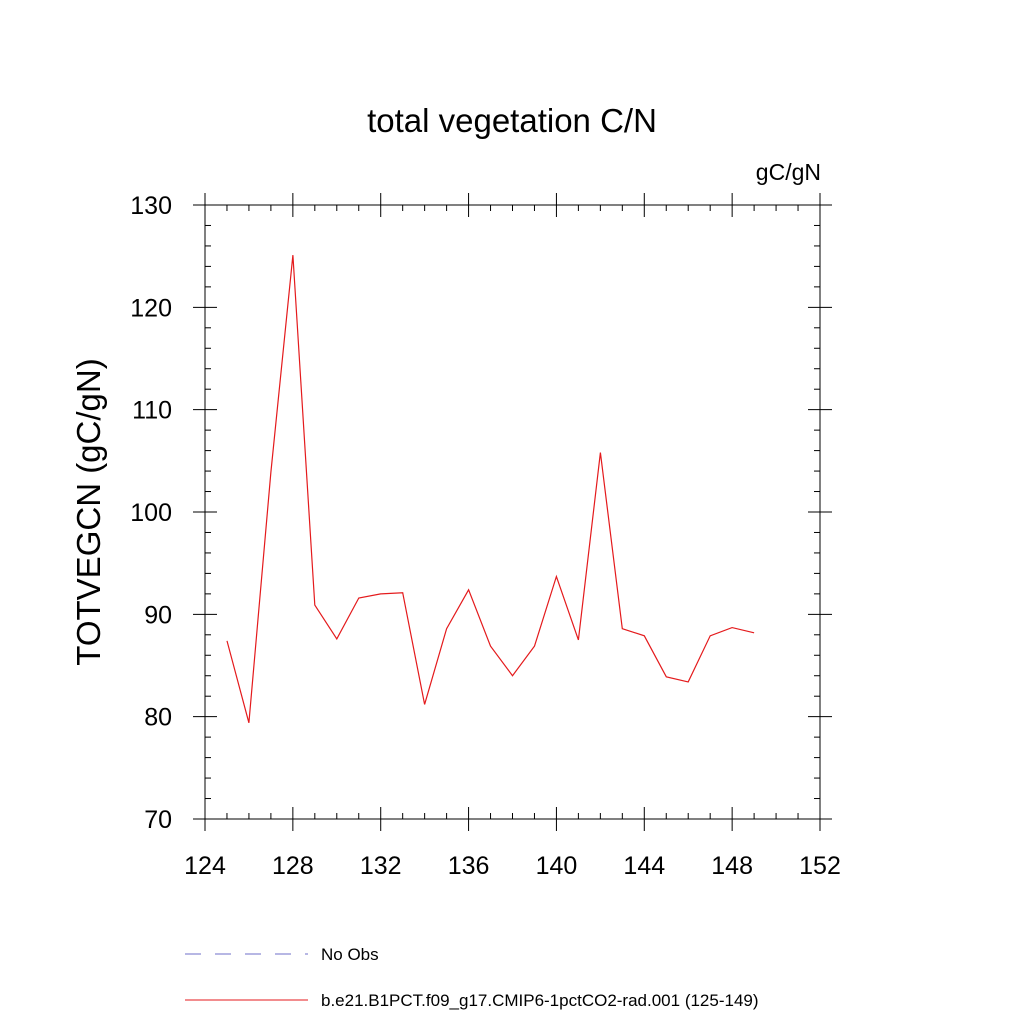  Describe the element at coordinates (644, 866) in the screenshot. I see `x-tick-label: 144` at that location.